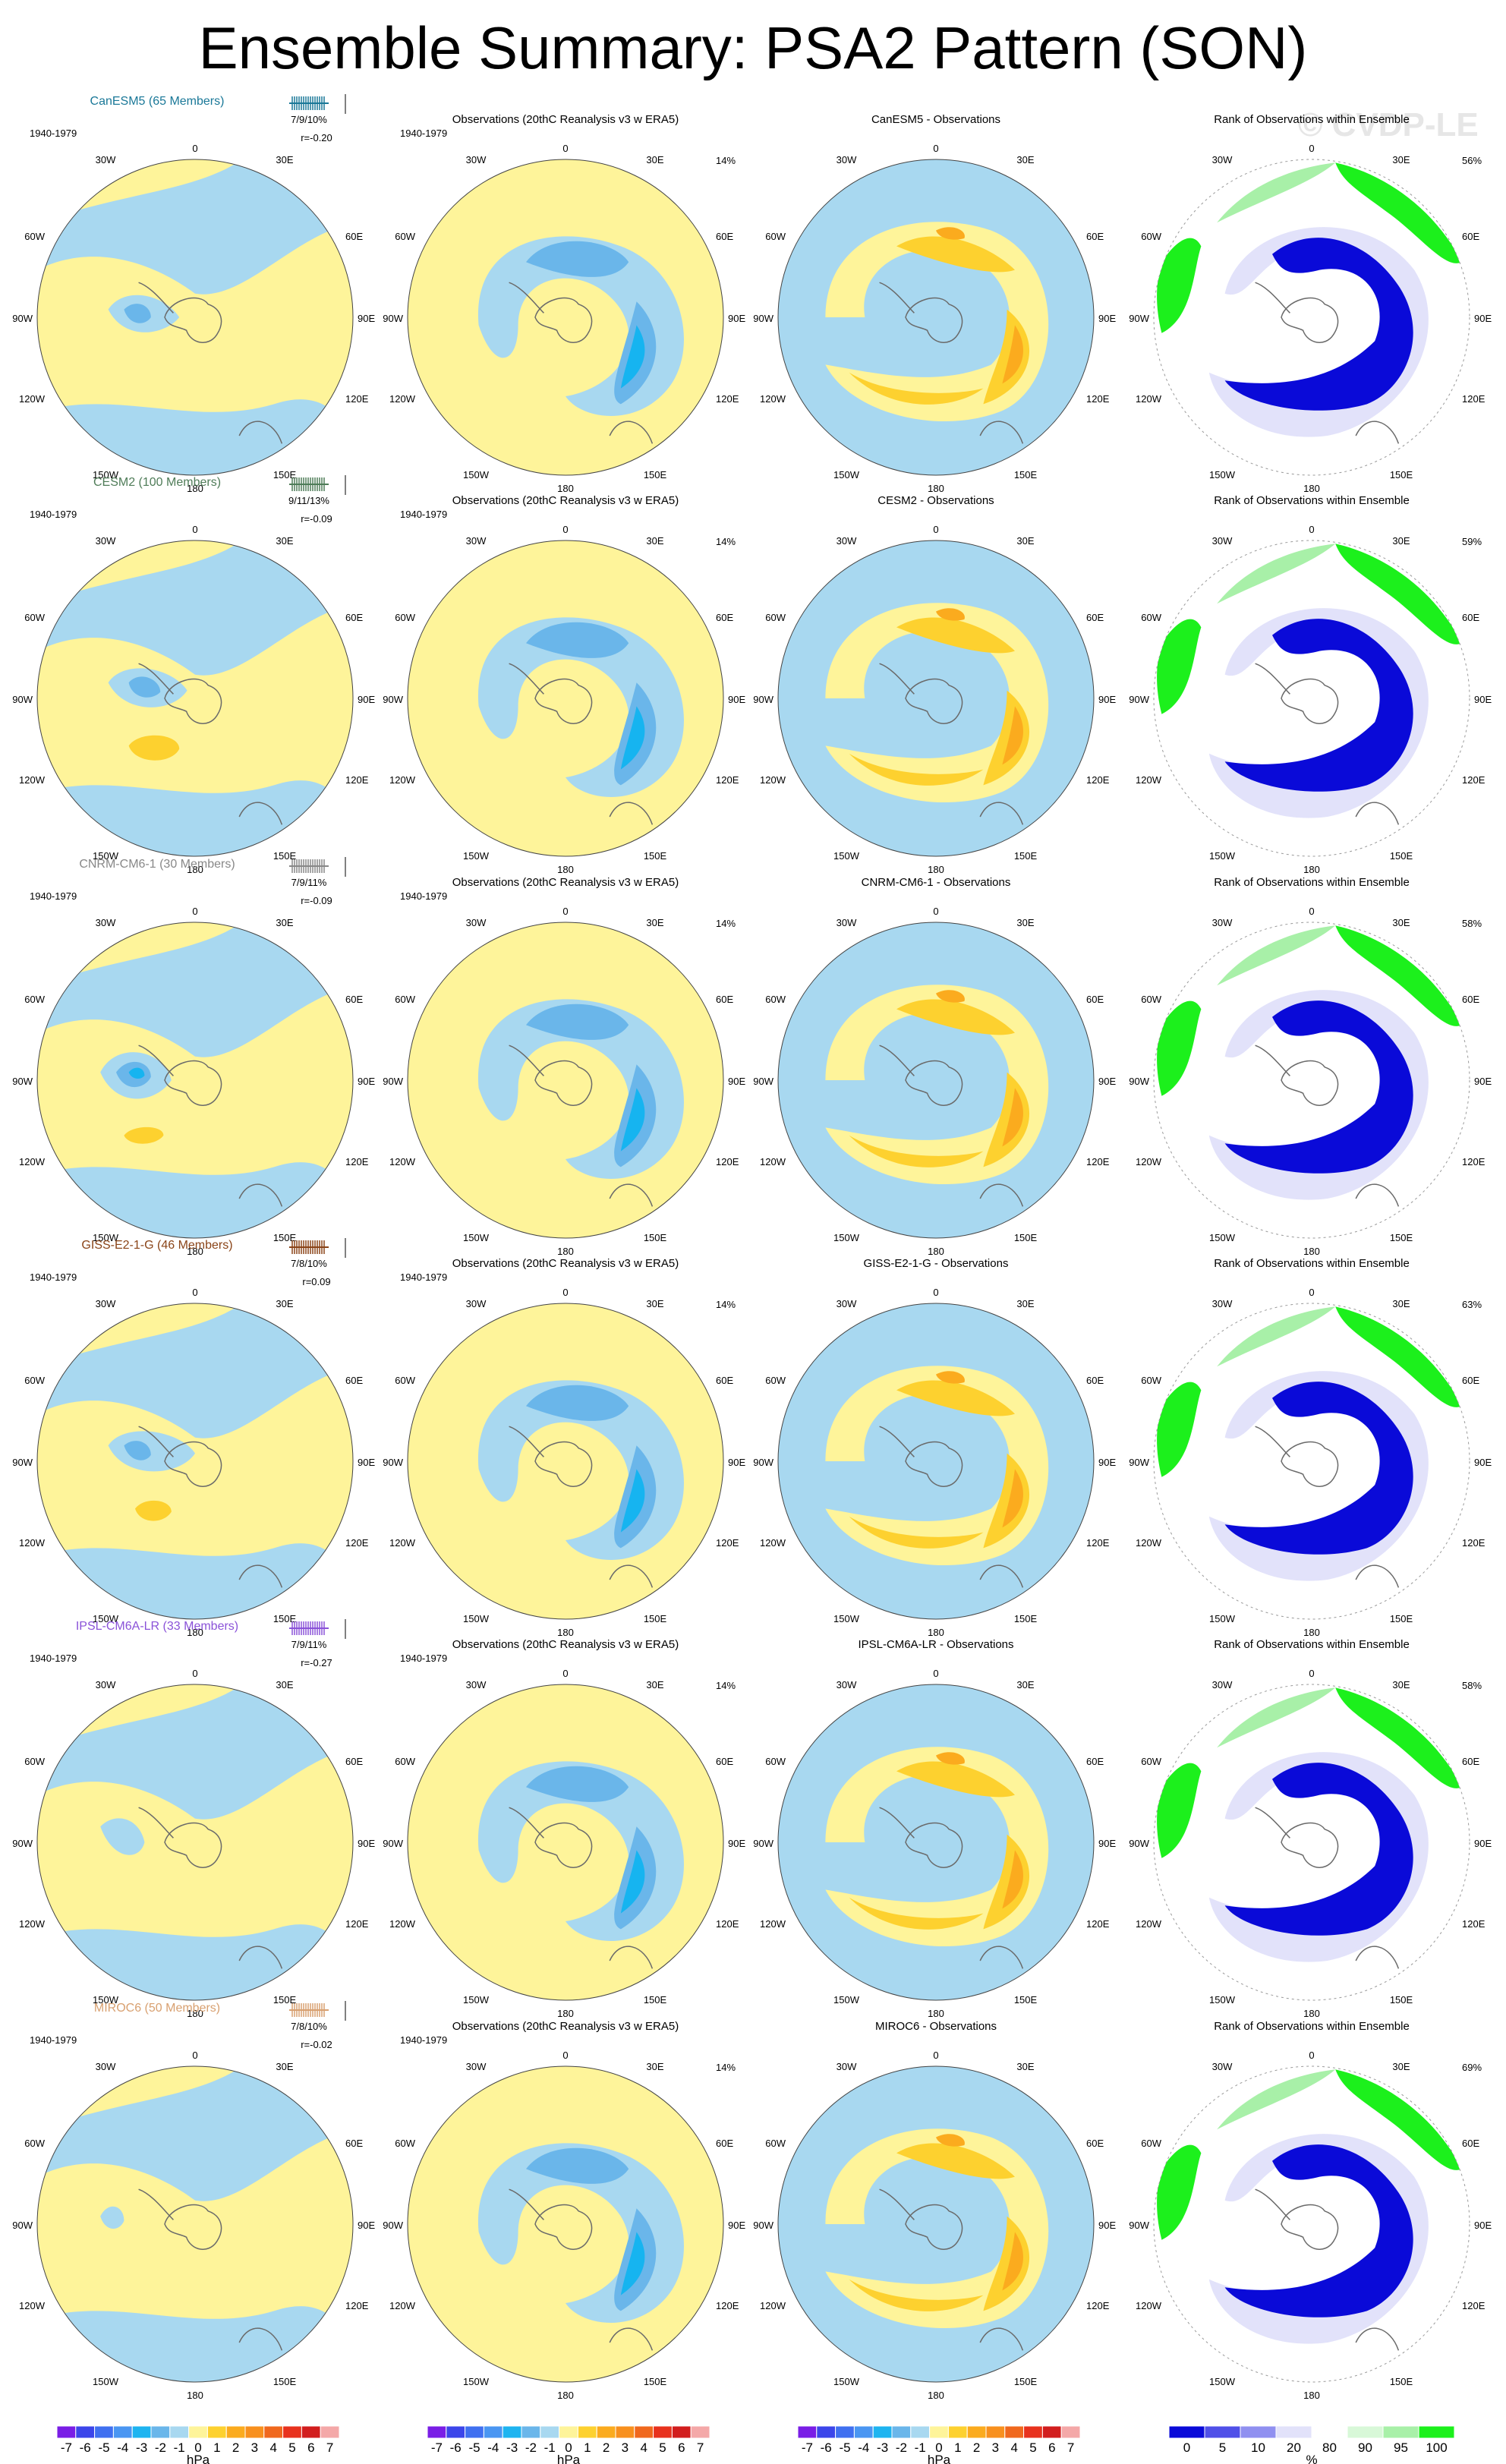 The width and height of the screenshot is (1506, 2464). Describe the element at coordinates (753, 47) in the screenshot. I see `page-title: Ensemble Summary: PSA2 Pattern (SON)` at that location.